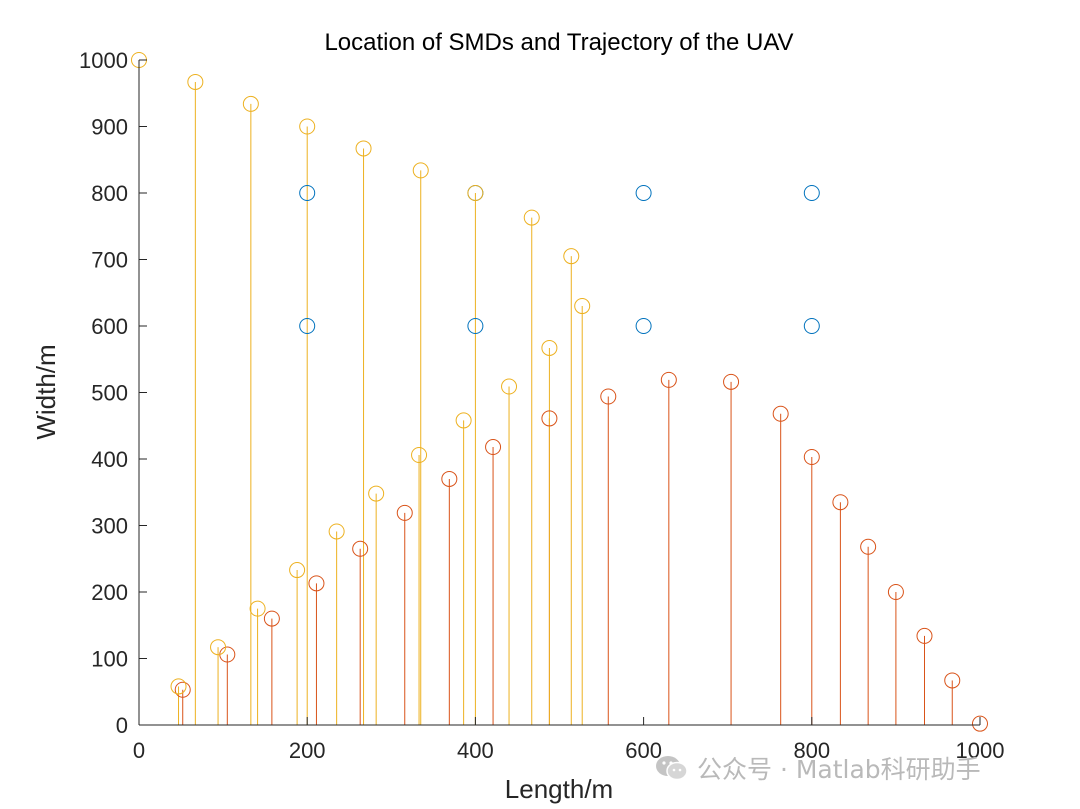  I want to click on watermark: 公众号 · Matlab科研助手, so click(818, 768).